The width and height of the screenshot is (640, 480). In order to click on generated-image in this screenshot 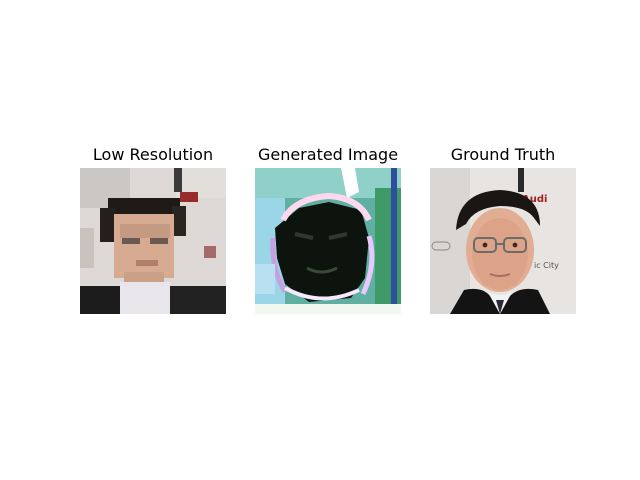, I will do `click(328, 241)`.